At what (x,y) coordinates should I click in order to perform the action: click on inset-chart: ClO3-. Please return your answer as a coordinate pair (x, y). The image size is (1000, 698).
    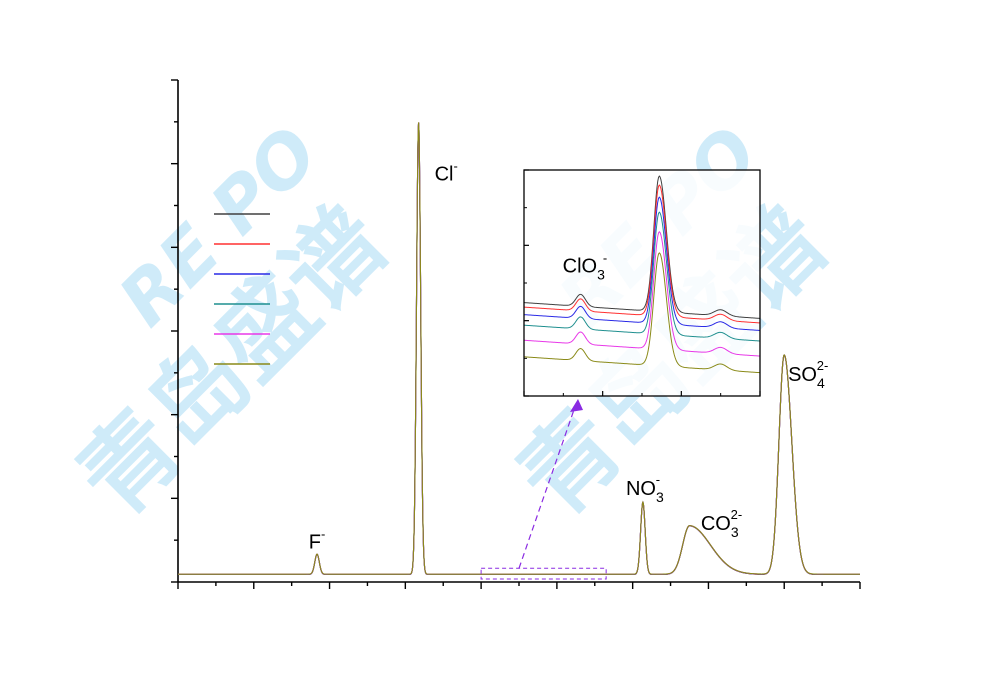
    Looking at the image, I should click on (642, 283).